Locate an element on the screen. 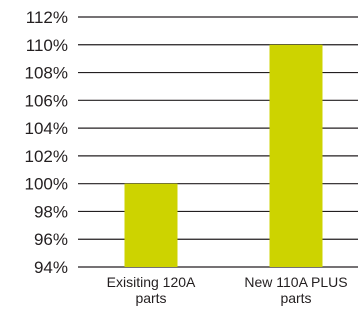 This screenshot has width=358, height=335. y-tick-label: 106% is located at coordinates (46, 100).